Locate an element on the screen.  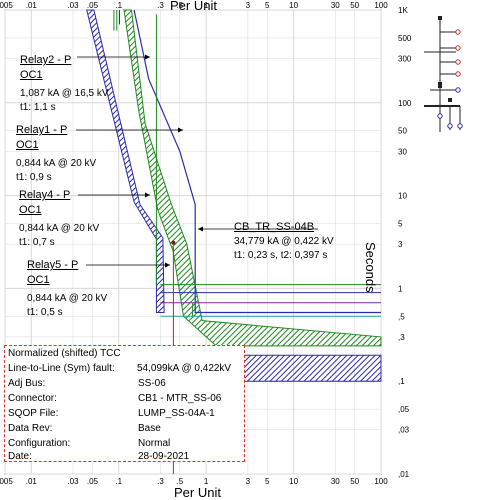
info-row-value: 28-09-2021 is located at coordinates (164, 456).